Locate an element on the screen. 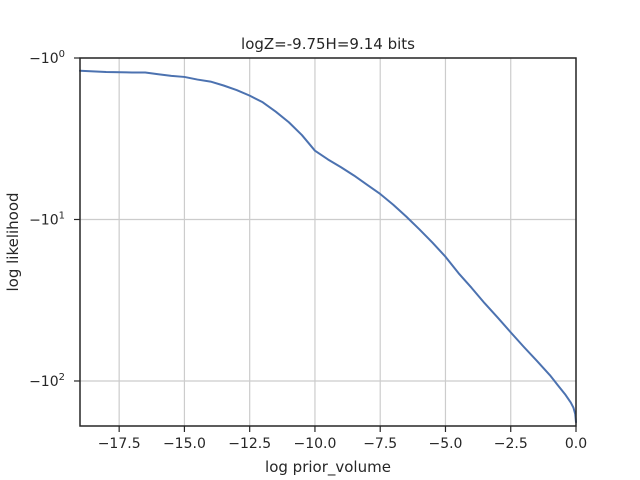 The height and width of the screenshot is (480, 640). x-axis-label: log prior_volume is located at coordinates (328, 467).